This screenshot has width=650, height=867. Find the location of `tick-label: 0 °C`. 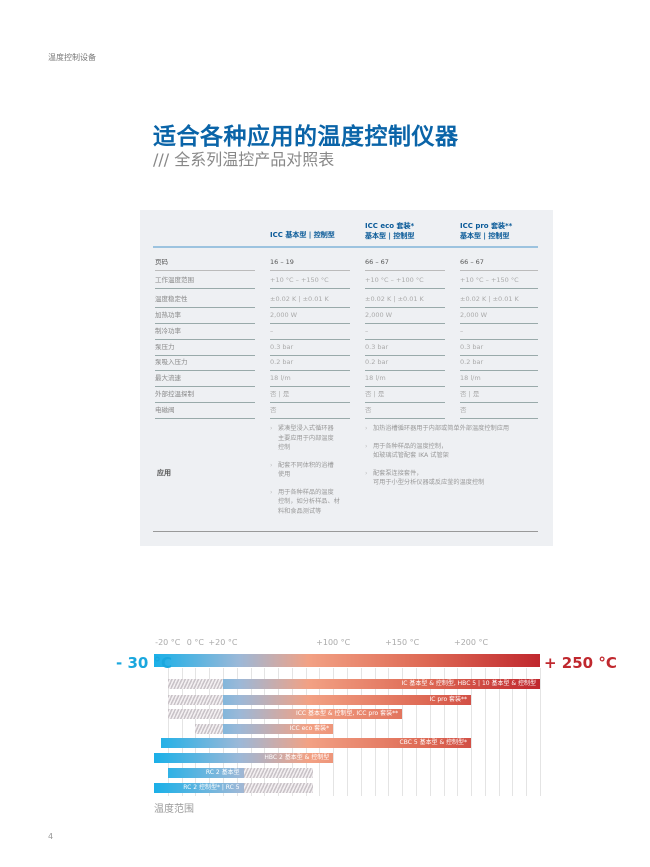

tick-label: 0 °C is located at coordinates (195, 642).